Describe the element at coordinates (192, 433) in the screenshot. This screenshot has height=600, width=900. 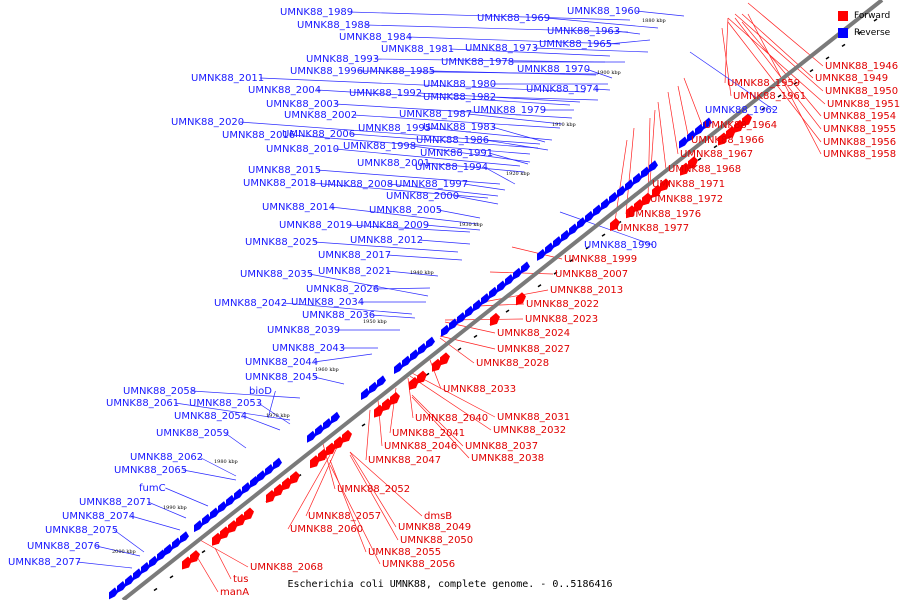
I see `reverse-gene-label: UMNK88_2059` at that location.